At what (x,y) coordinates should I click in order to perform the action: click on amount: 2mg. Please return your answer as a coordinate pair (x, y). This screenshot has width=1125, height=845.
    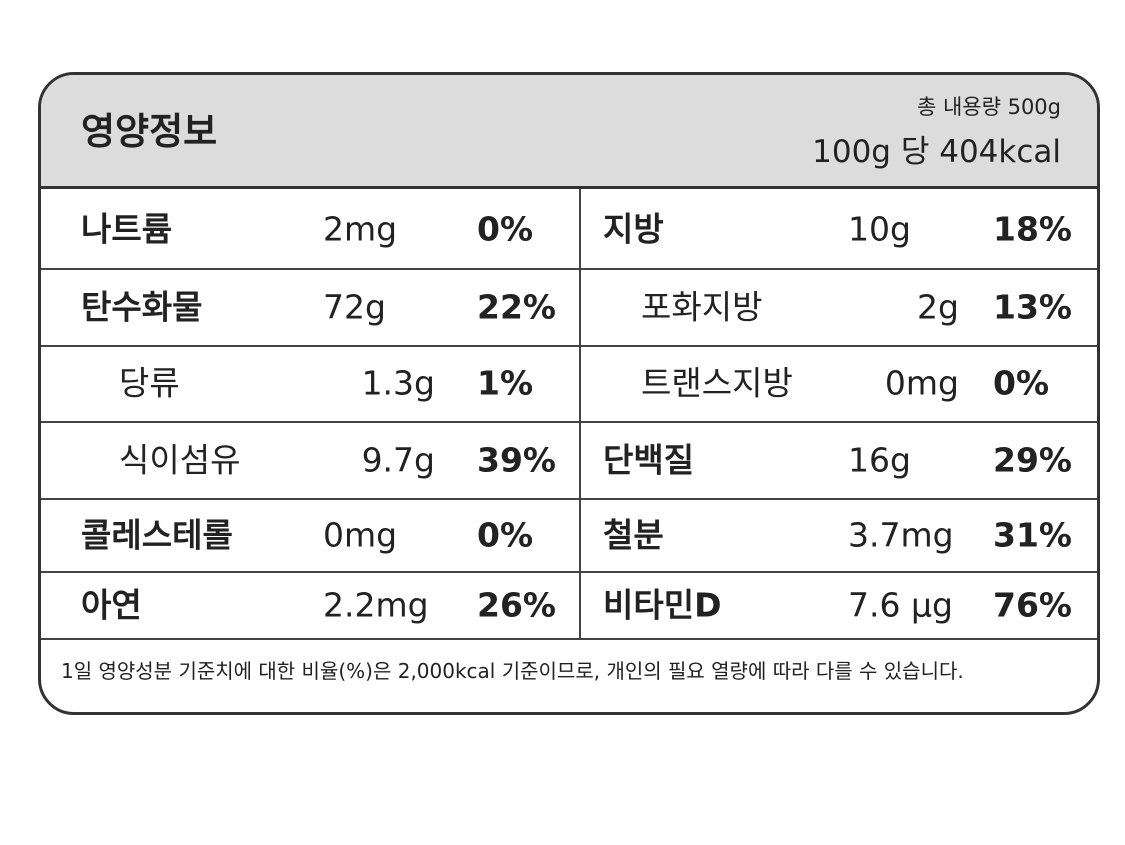
    Looking at the image, I should click on (360, 228).